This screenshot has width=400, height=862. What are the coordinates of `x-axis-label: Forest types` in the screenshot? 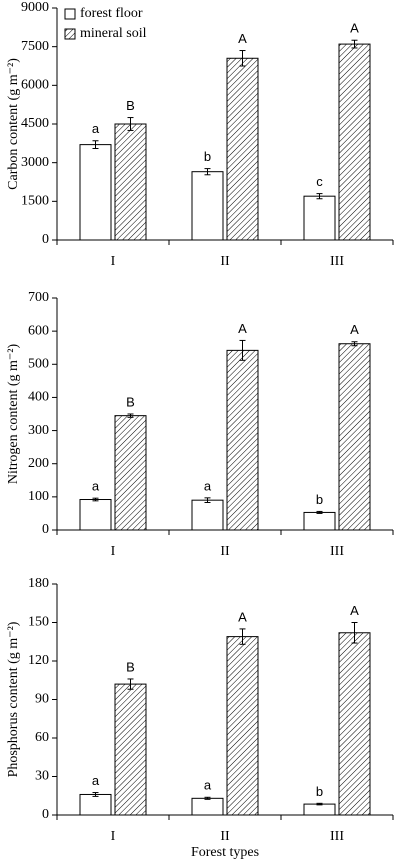 It's located at (225, 852).